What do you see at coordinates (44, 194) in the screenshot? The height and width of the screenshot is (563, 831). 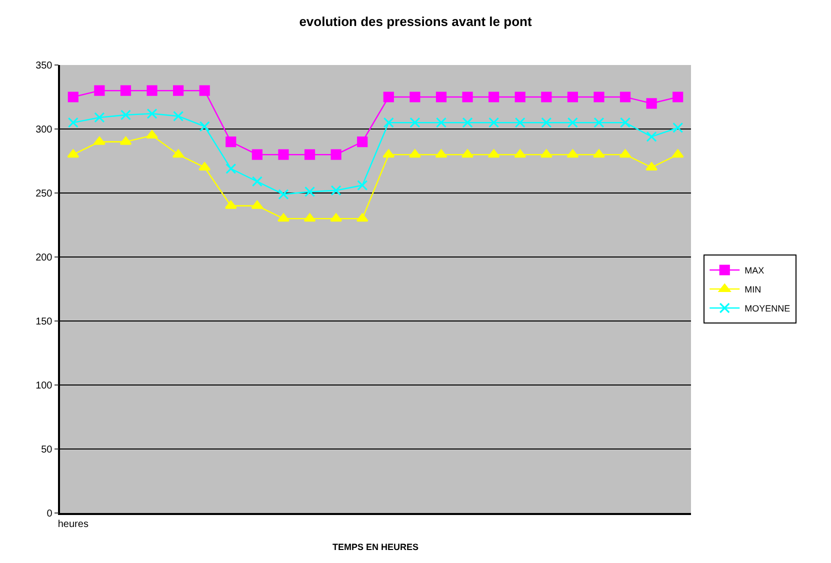 I see `y-tick-label: 250` at bounding box center [44, 194].